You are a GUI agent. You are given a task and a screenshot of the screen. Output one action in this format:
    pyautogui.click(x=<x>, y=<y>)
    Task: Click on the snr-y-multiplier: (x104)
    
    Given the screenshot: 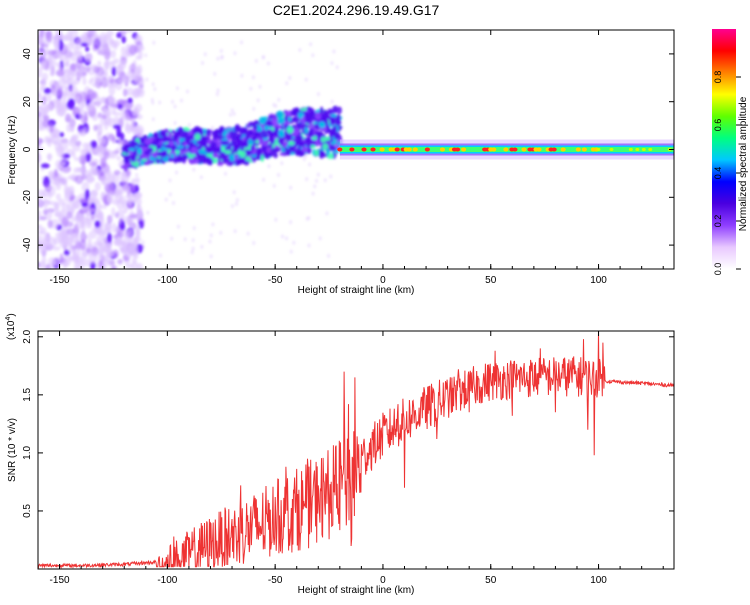 What is the action you would take?
    pyautogui.click(x=11, y=326)
    